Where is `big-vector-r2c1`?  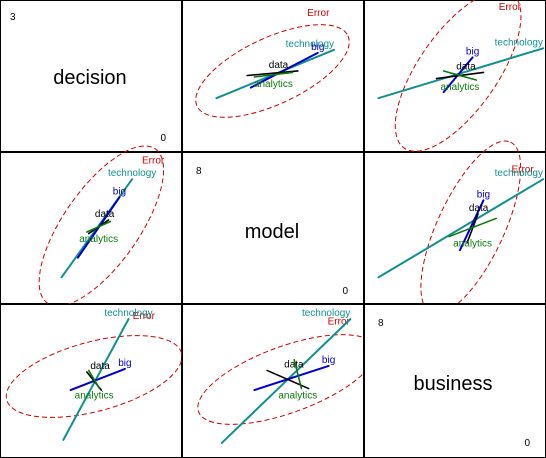
big-vector-r2c1 is located at coordinates (291, 378).